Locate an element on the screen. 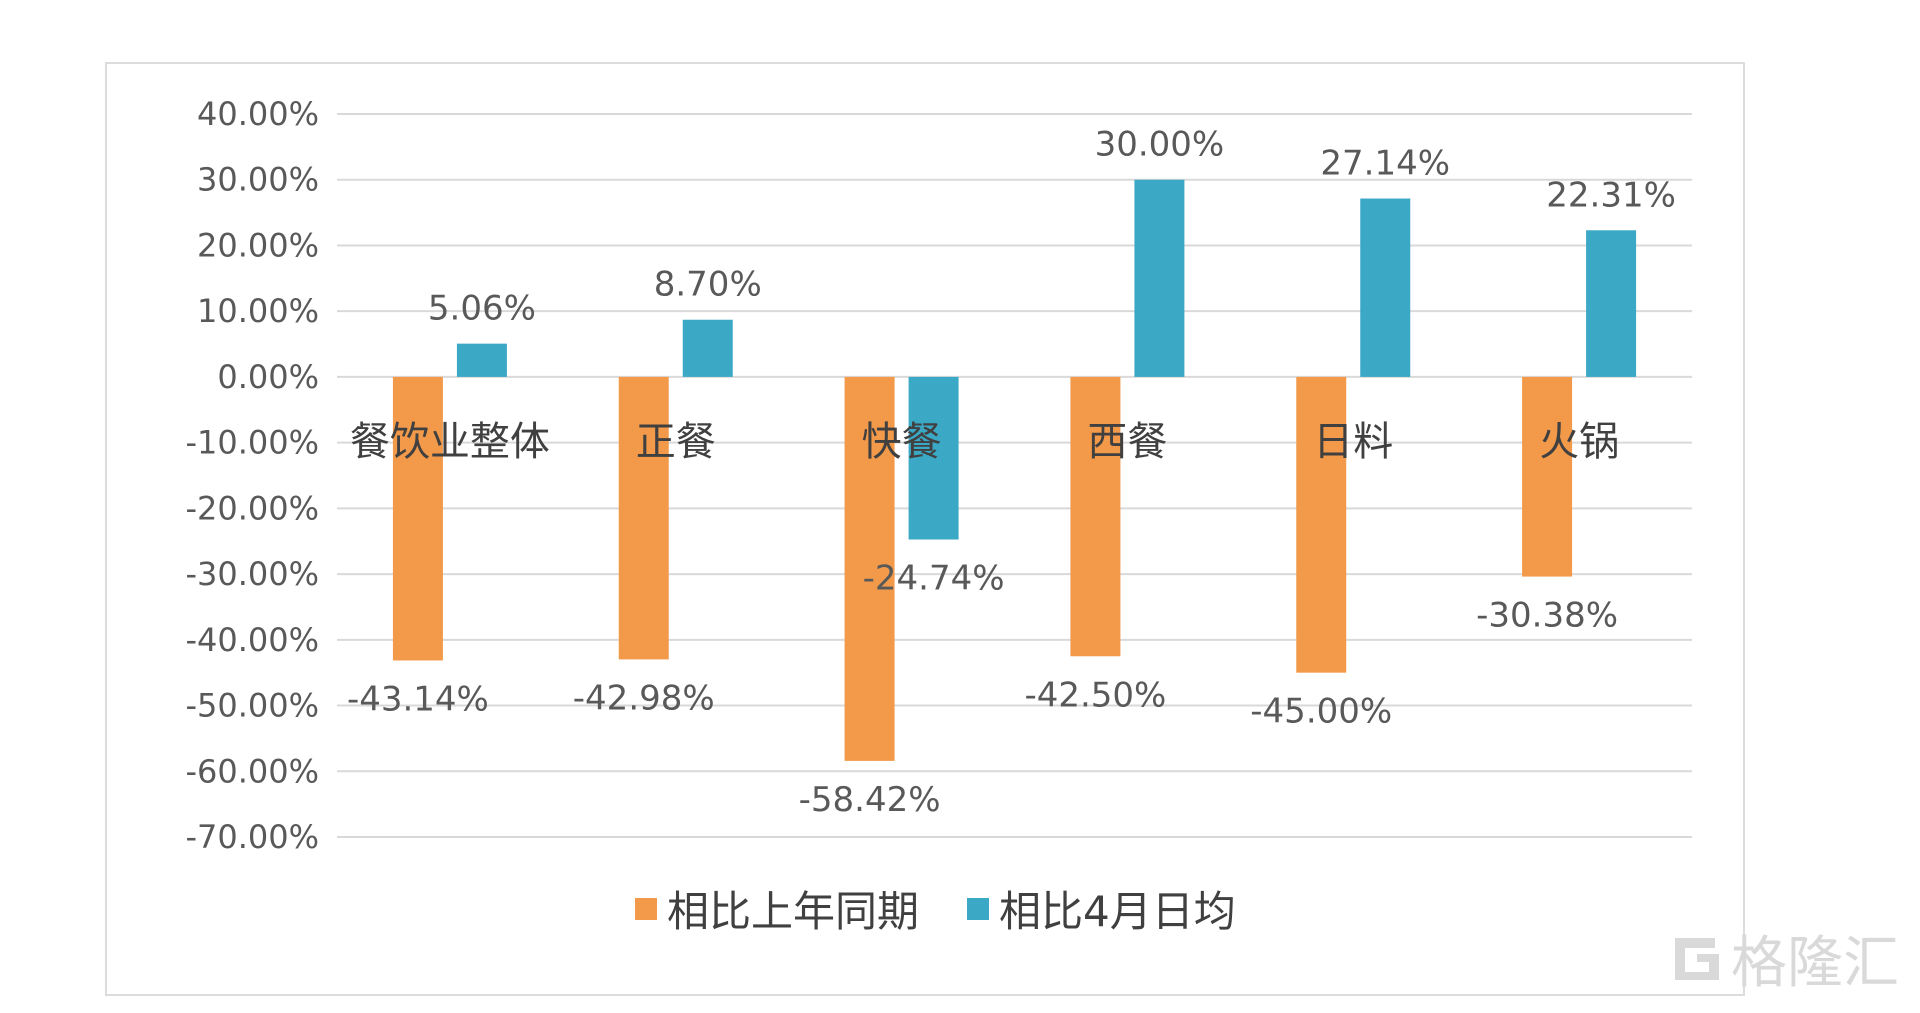 The image size is (1920, 1013). gelonghui-logo-icon is located at coordinates (1697, 959).